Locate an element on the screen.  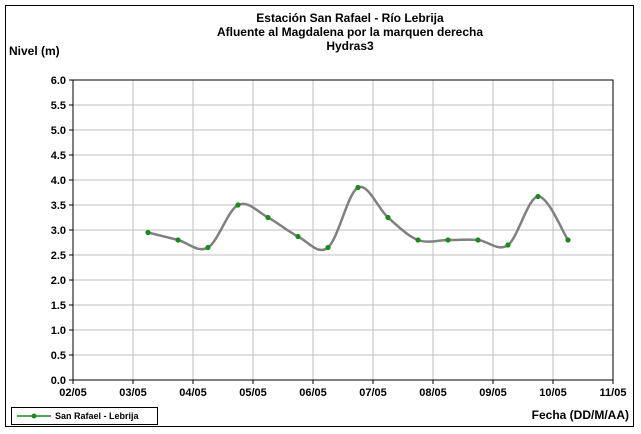
series-line is located at coordinates (358, 218).